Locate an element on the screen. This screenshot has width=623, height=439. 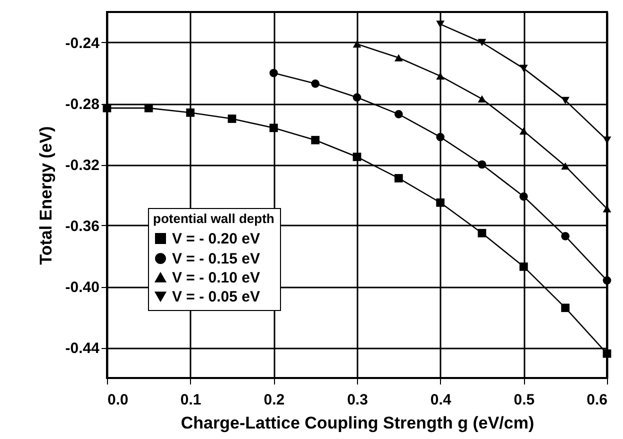
x-tick-label: 0.1 is located at coordinates (191, 400).